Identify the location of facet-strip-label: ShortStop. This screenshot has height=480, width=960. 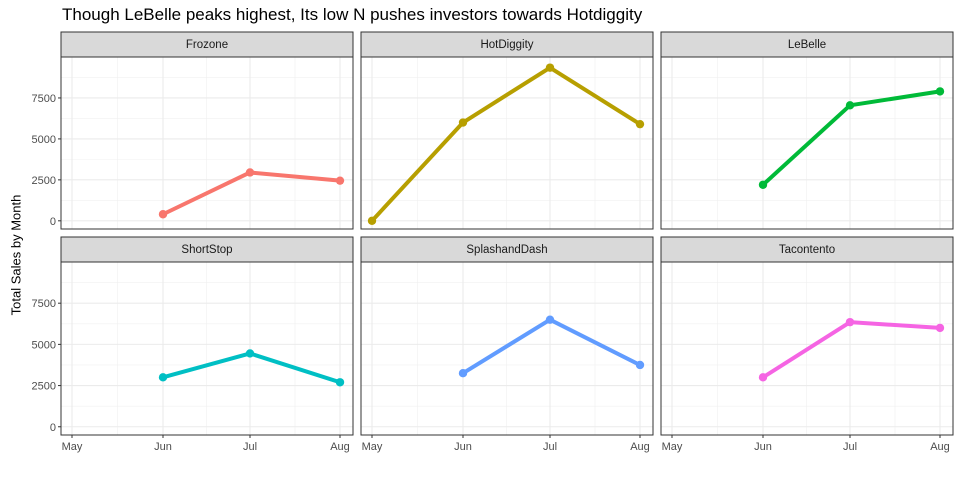
(206, 250).